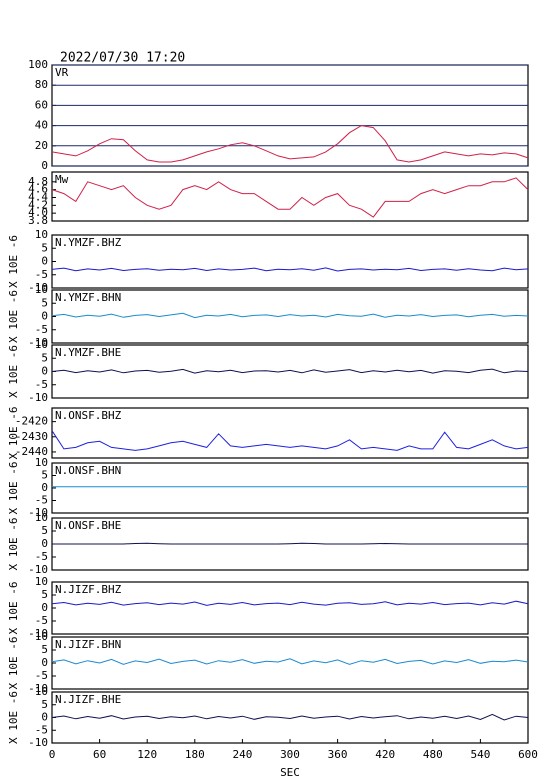 Image resolution: width=554 pixels, height=781 pixels. I want to click on y-tick-label: 80, so click(41, 84).